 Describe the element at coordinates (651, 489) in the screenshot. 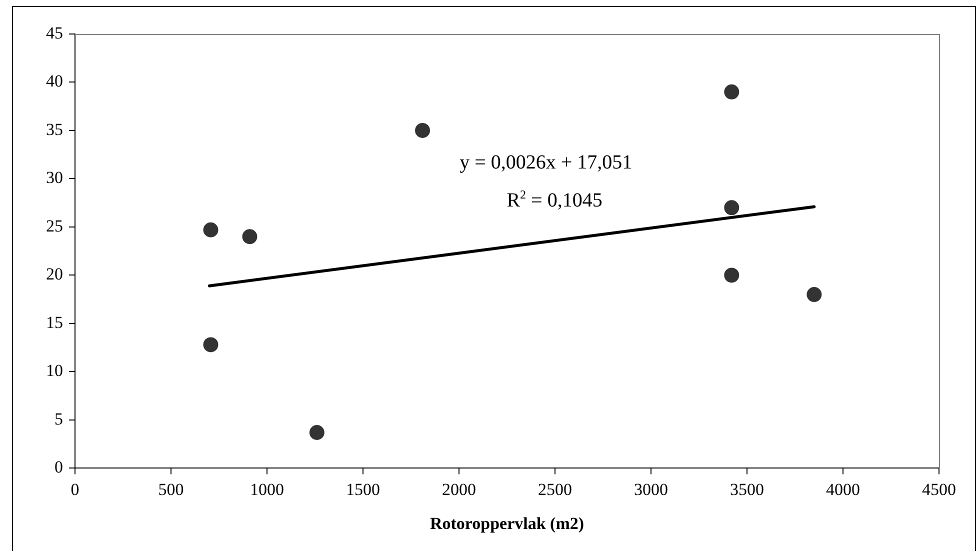

I see `x-tick-label: 3000` at that location.